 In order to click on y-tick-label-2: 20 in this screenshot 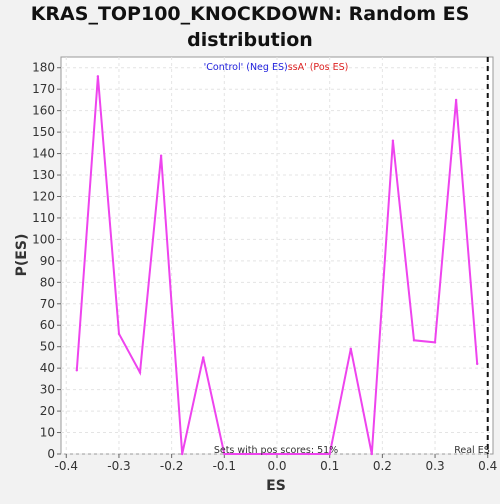, I will do `click(47, 411)`.